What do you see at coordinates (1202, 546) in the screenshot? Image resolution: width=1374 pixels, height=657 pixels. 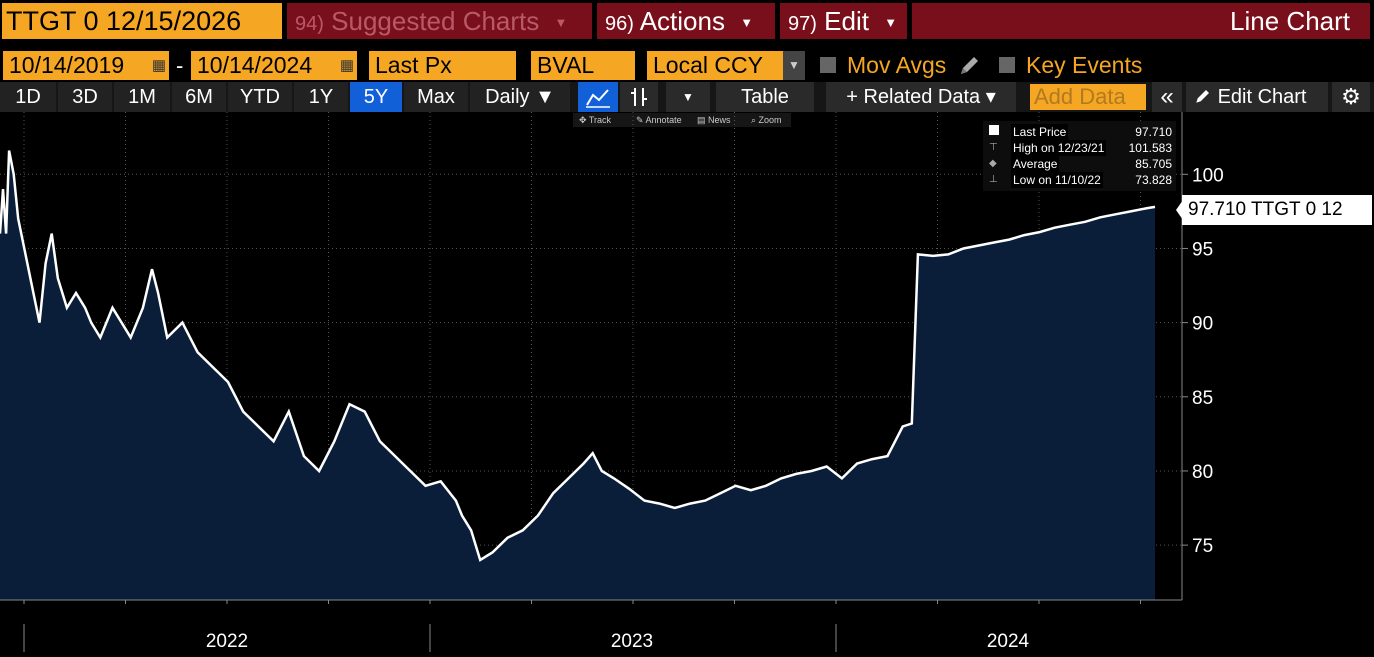 I see `y-tick-label: 75` at bounding box center [1202, 546].